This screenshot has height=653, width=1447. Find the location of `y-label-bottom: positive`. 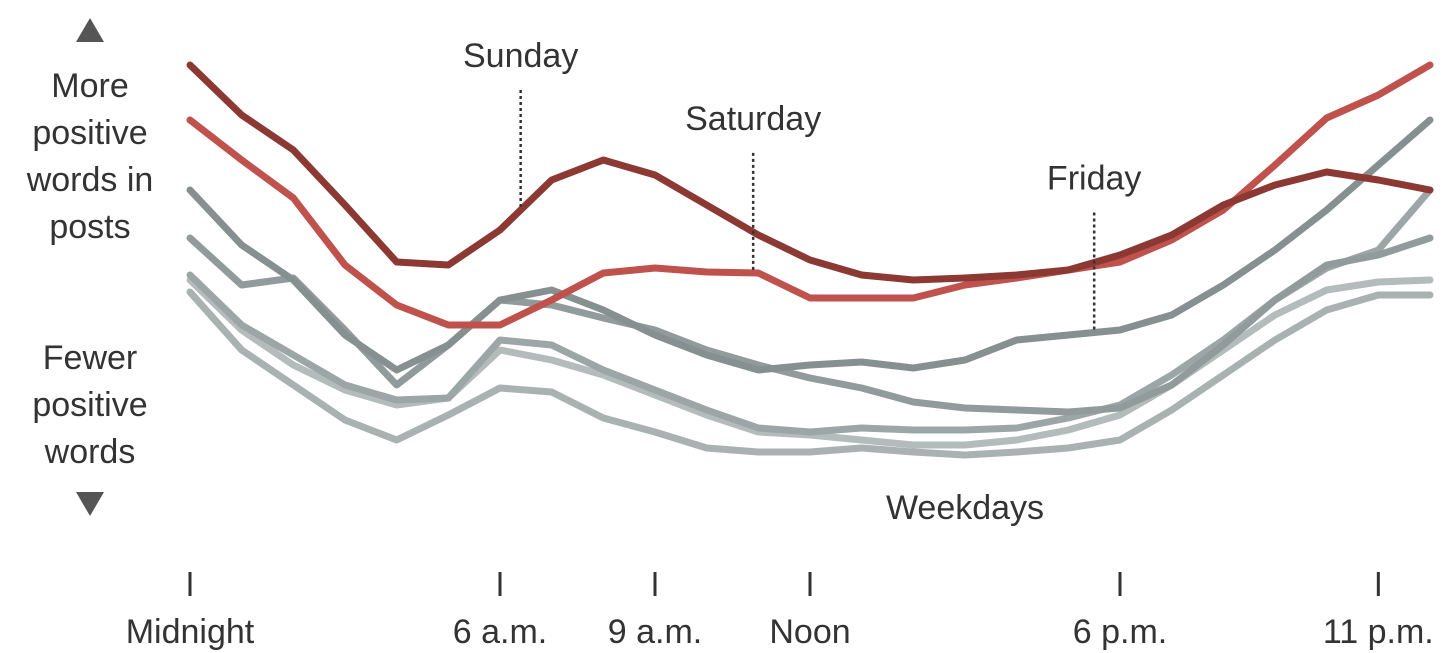

y-label-bottom: positive is located at coordinates (89, 405).